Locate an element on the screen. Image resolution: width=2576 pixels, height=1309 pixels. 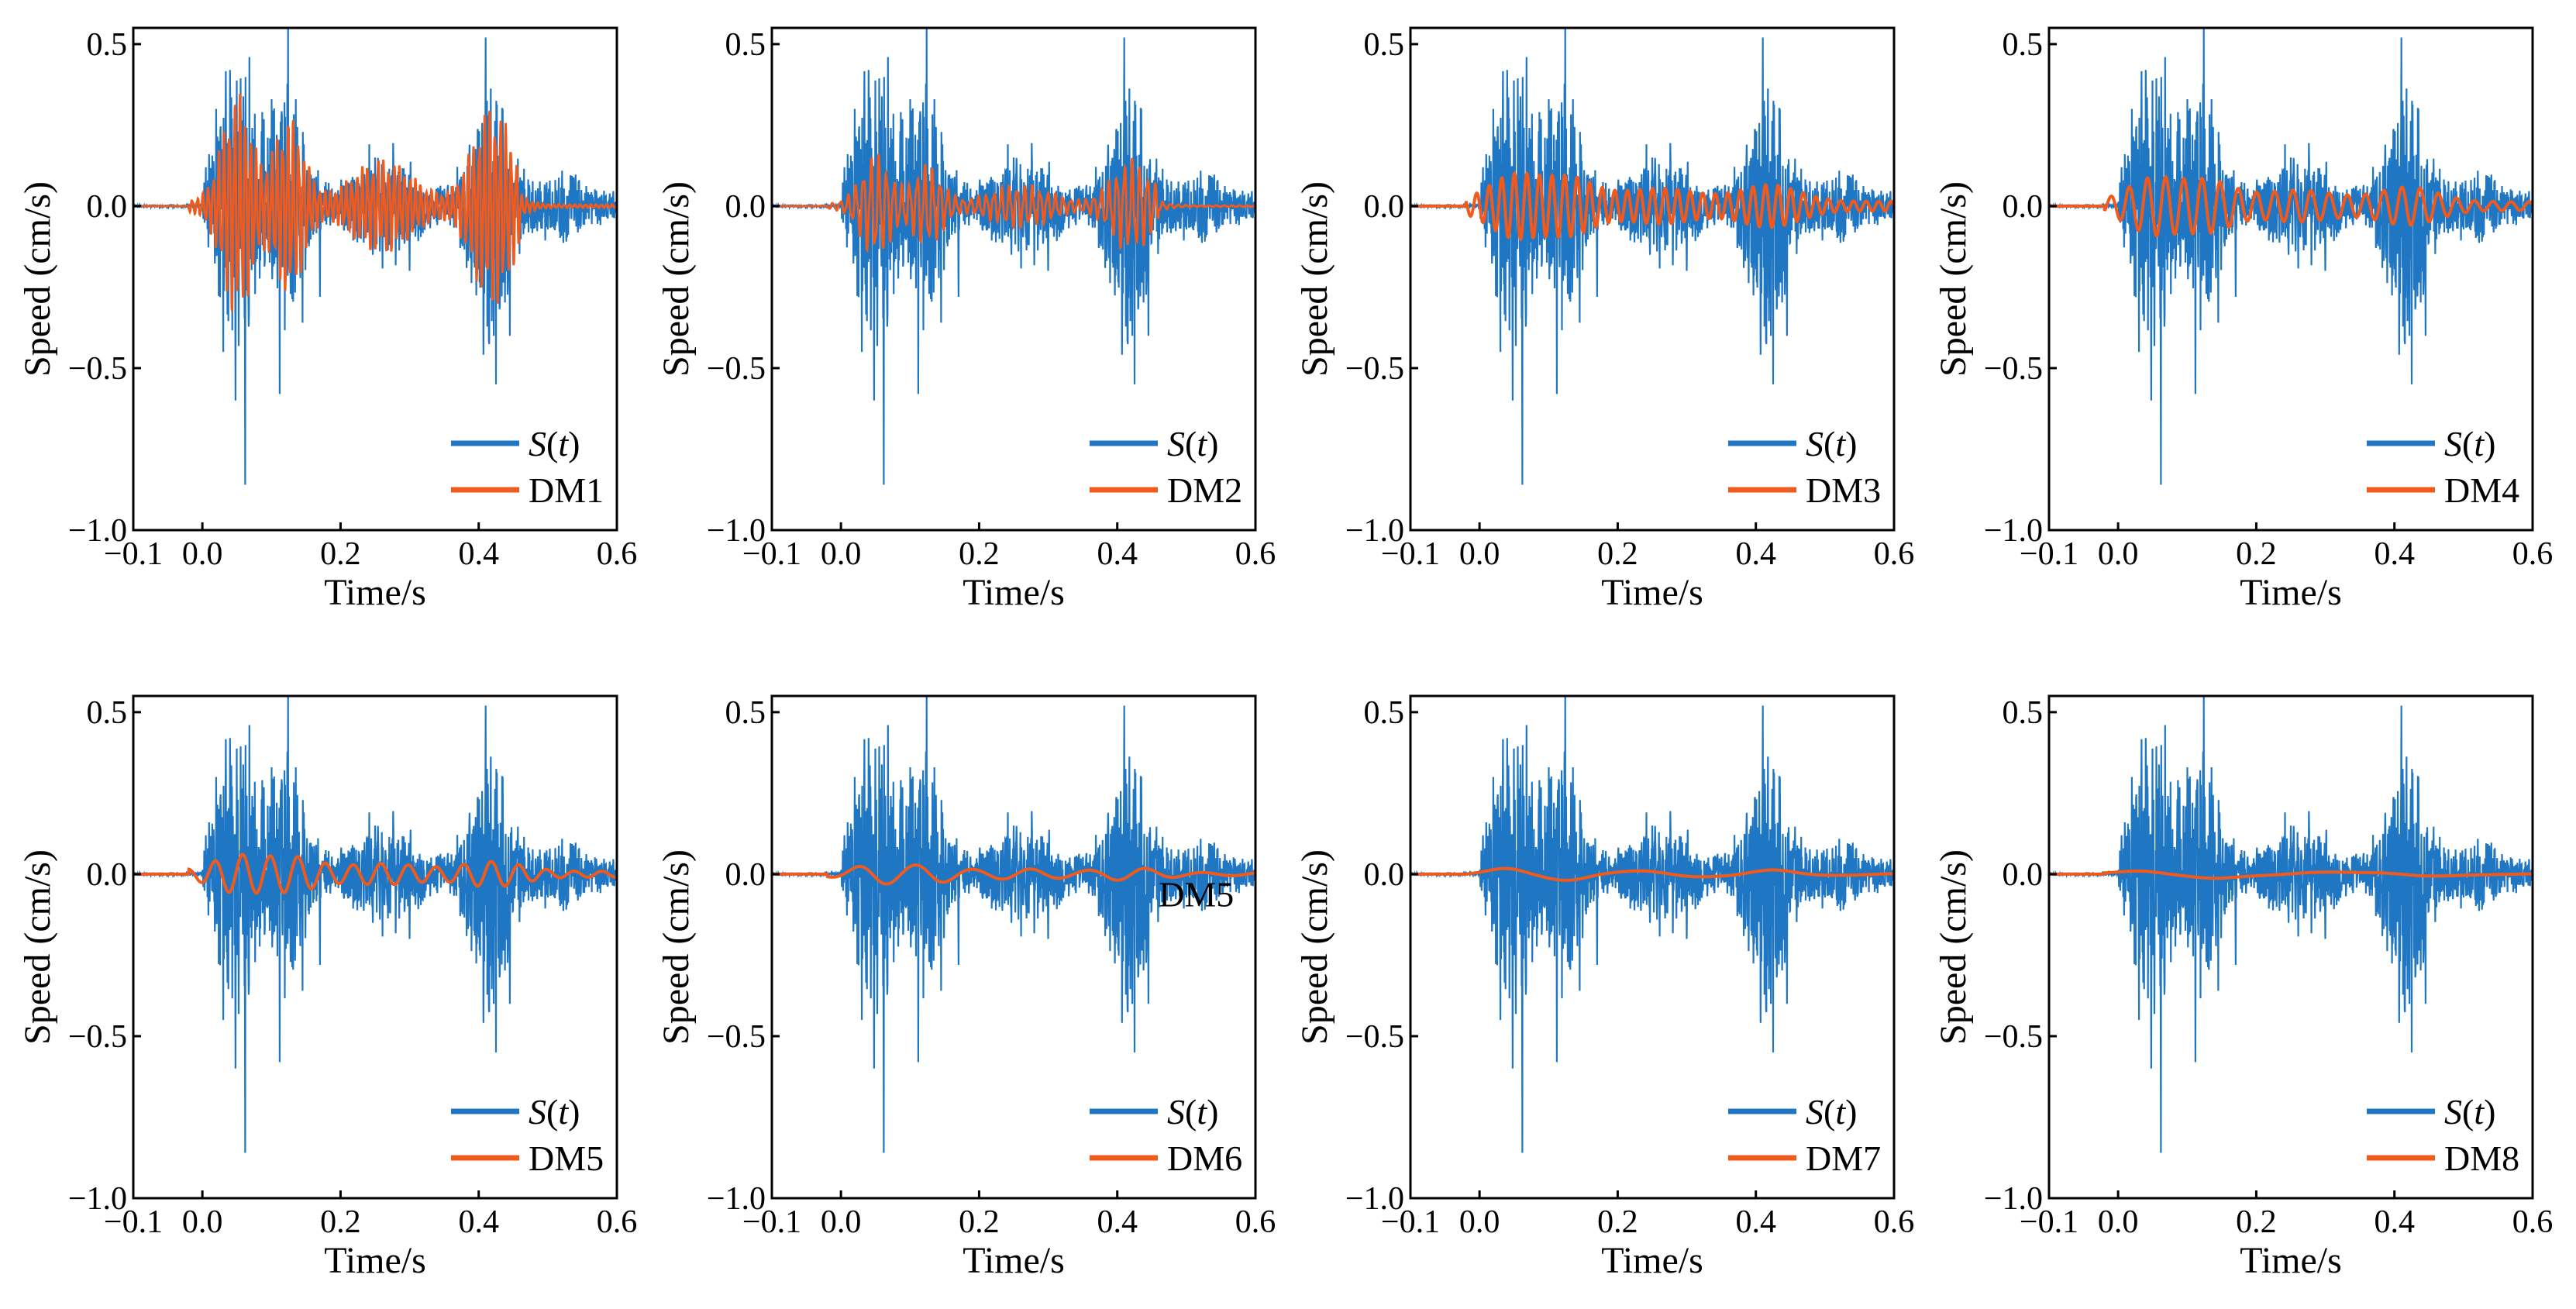
legend-label-mode: DM3 is located at coordinates (1843, 490).